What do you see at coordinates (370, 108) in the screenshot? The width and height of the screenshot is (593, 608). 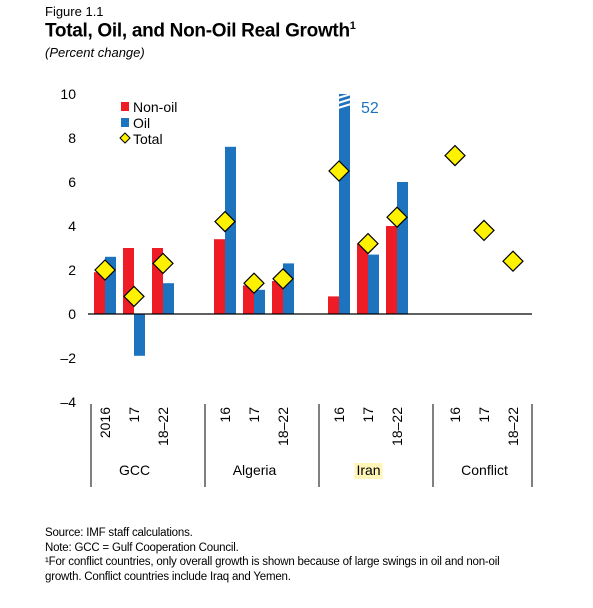 I see `truncated-value-label: 52` at bounding box center [370, 108].